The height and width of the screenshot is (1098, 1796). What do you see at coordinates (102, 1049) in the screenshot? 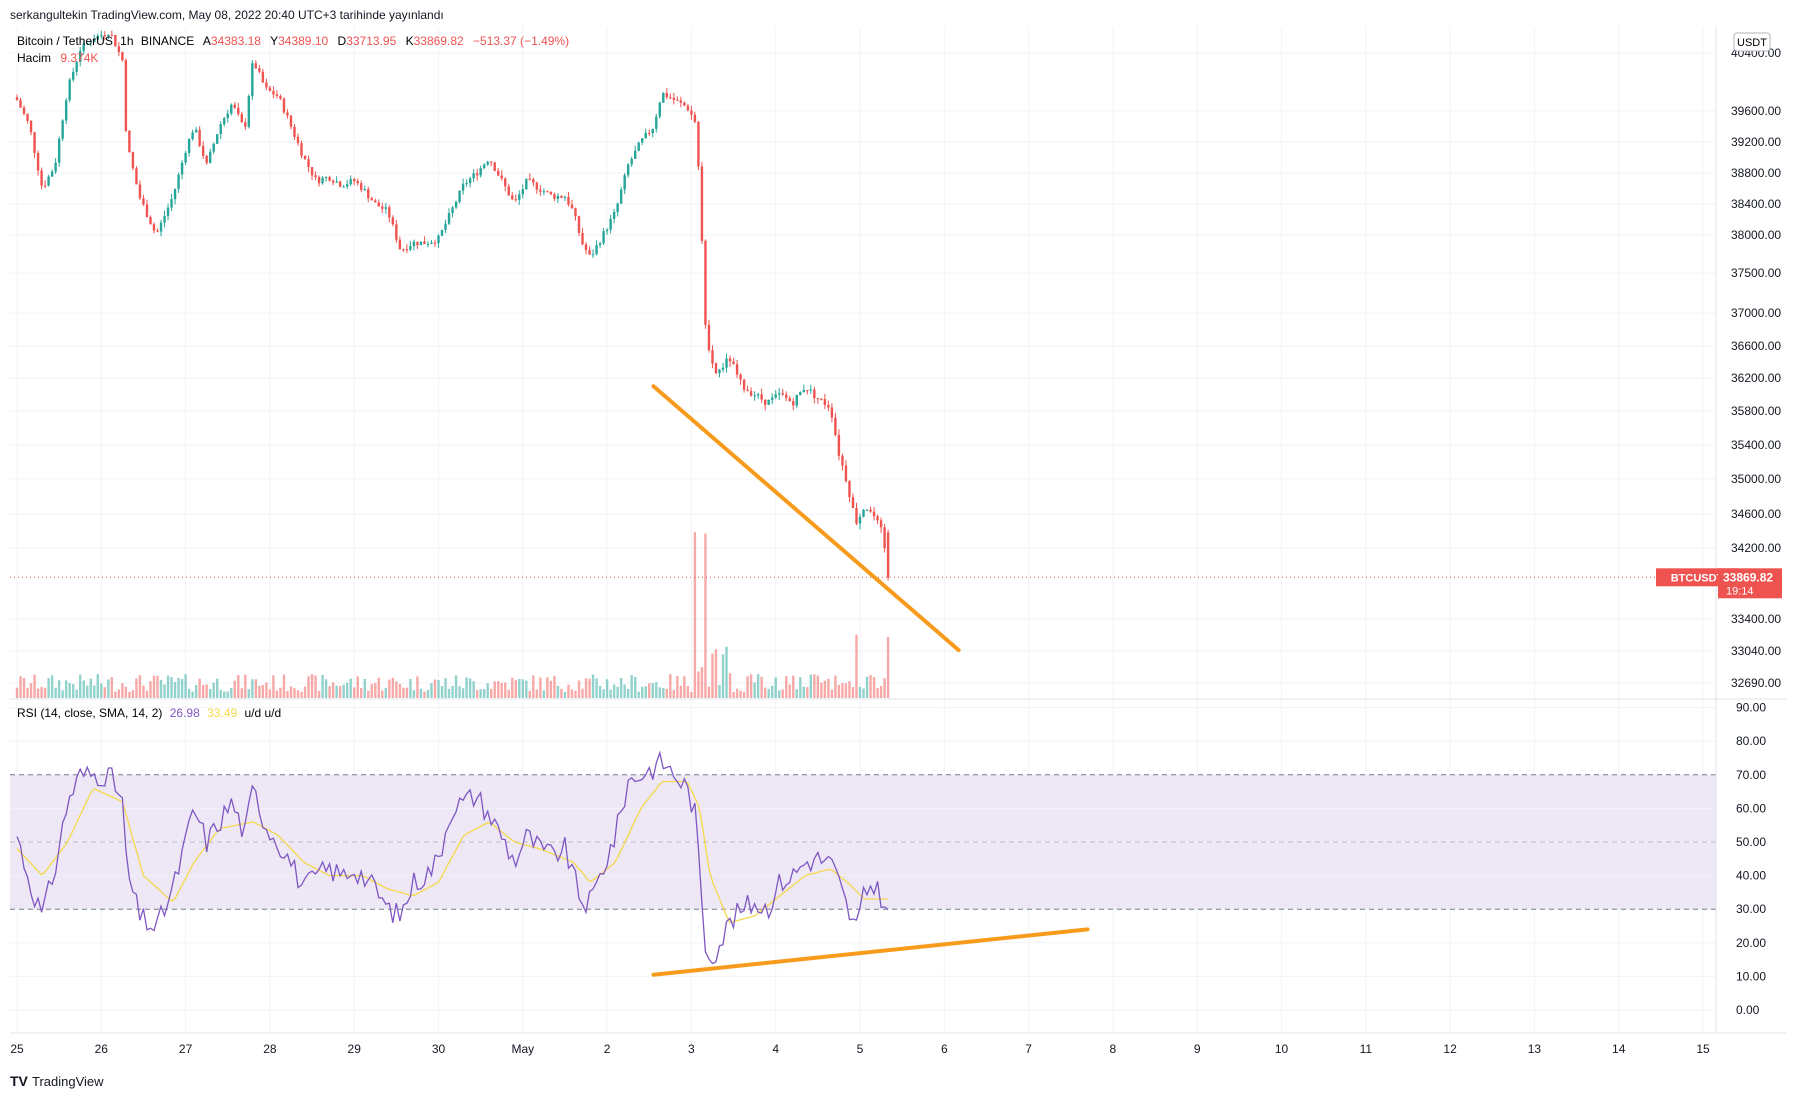
I see `time-tick-label: 26` at bounding box center [102, 1049].